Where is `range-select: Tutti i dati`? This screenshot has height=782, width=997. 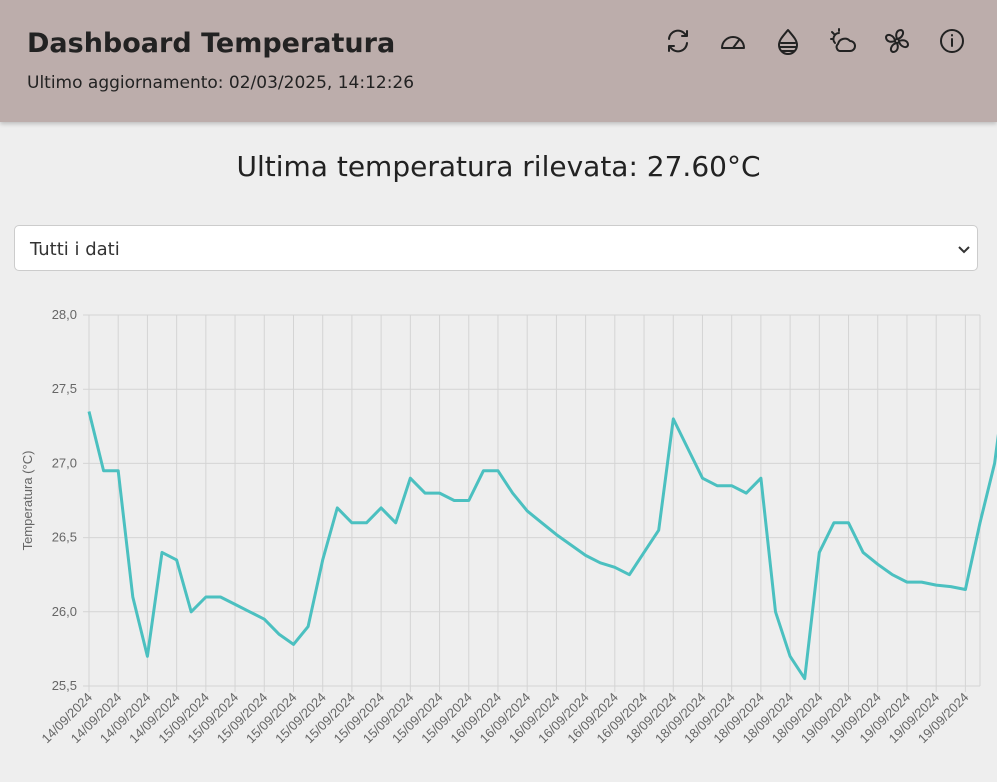
range-select: Tutti i dati is located at coordinates (496, 248).